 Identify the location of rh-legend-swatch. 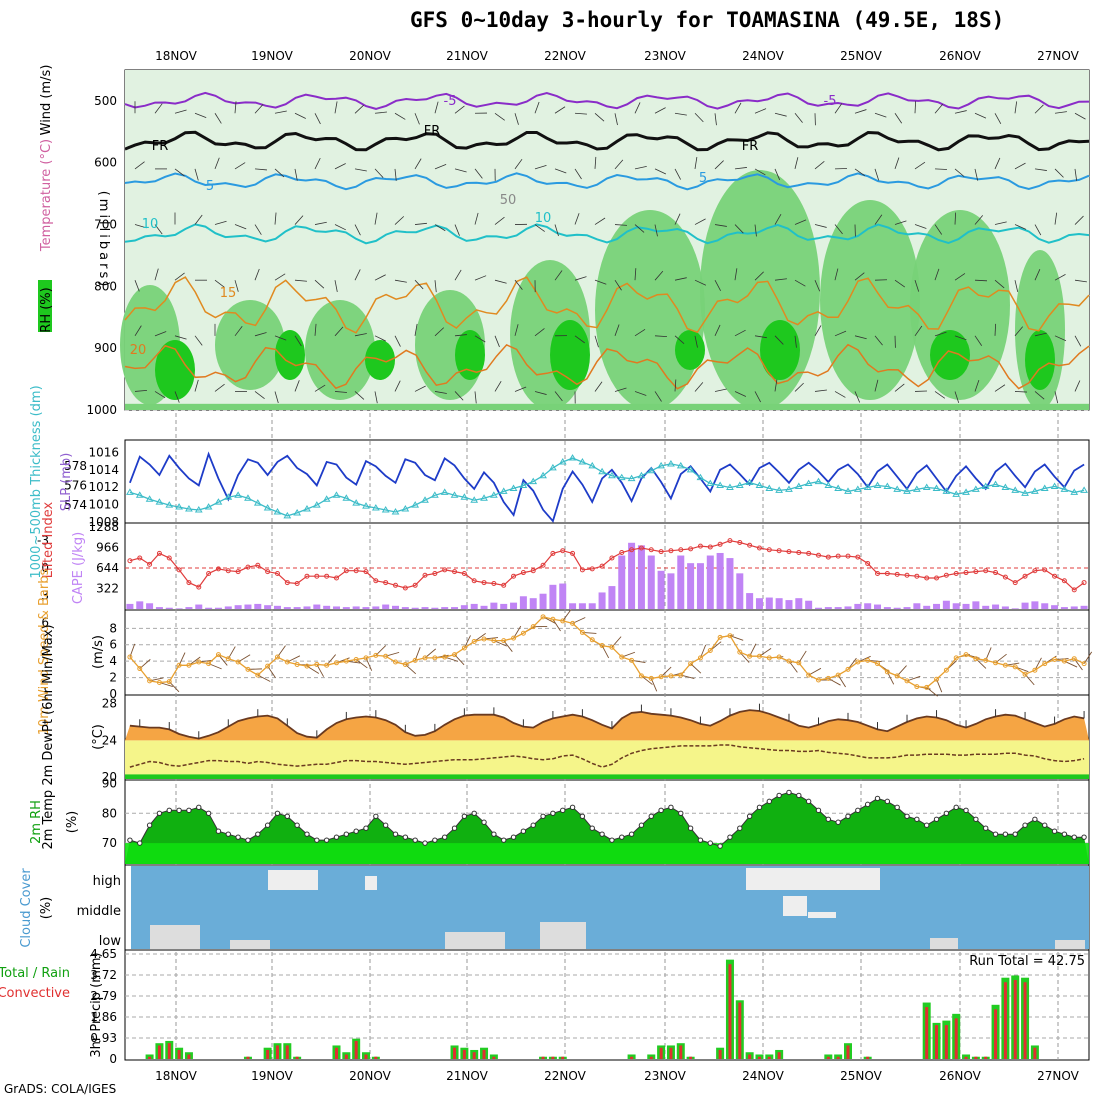
(45, 306).